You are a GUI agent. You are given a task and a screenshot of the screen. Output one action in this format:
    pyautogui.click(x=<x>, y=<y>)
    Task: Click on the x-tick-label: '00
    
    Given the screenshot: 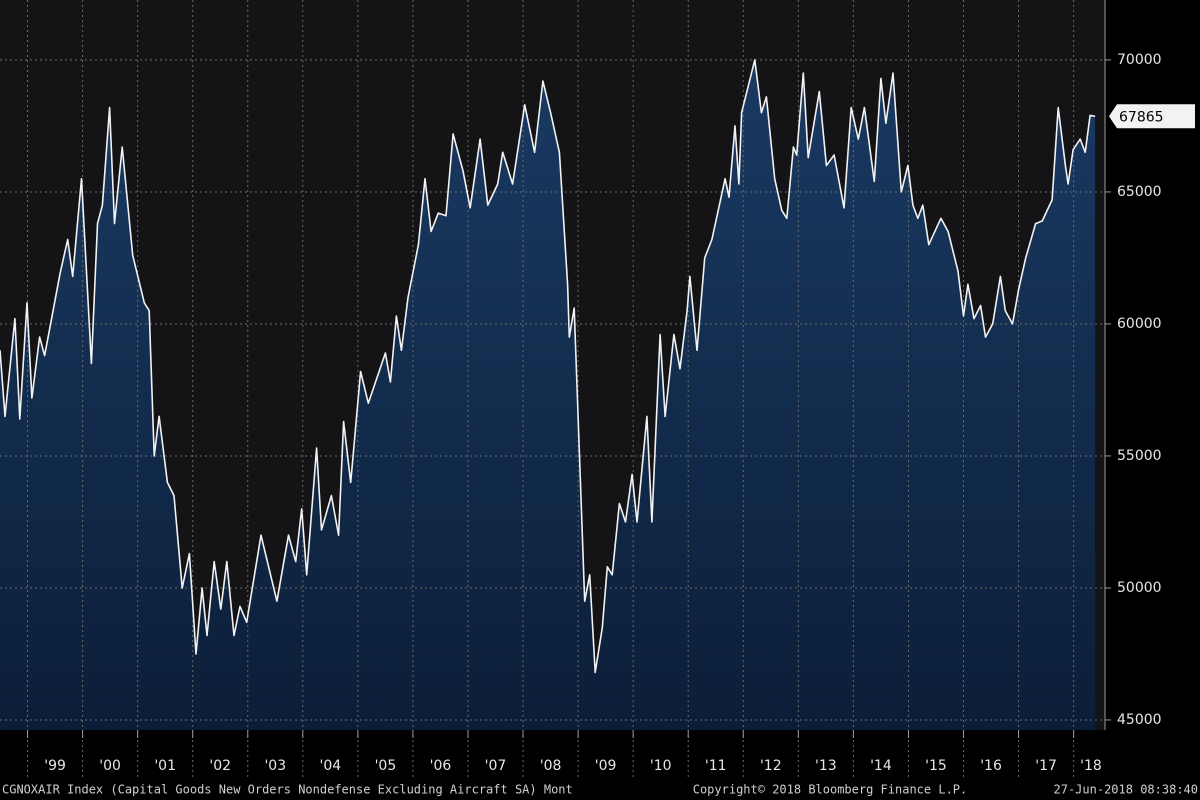 What is the action you would take?
    pyautogui.click(x=110, y=766)
    